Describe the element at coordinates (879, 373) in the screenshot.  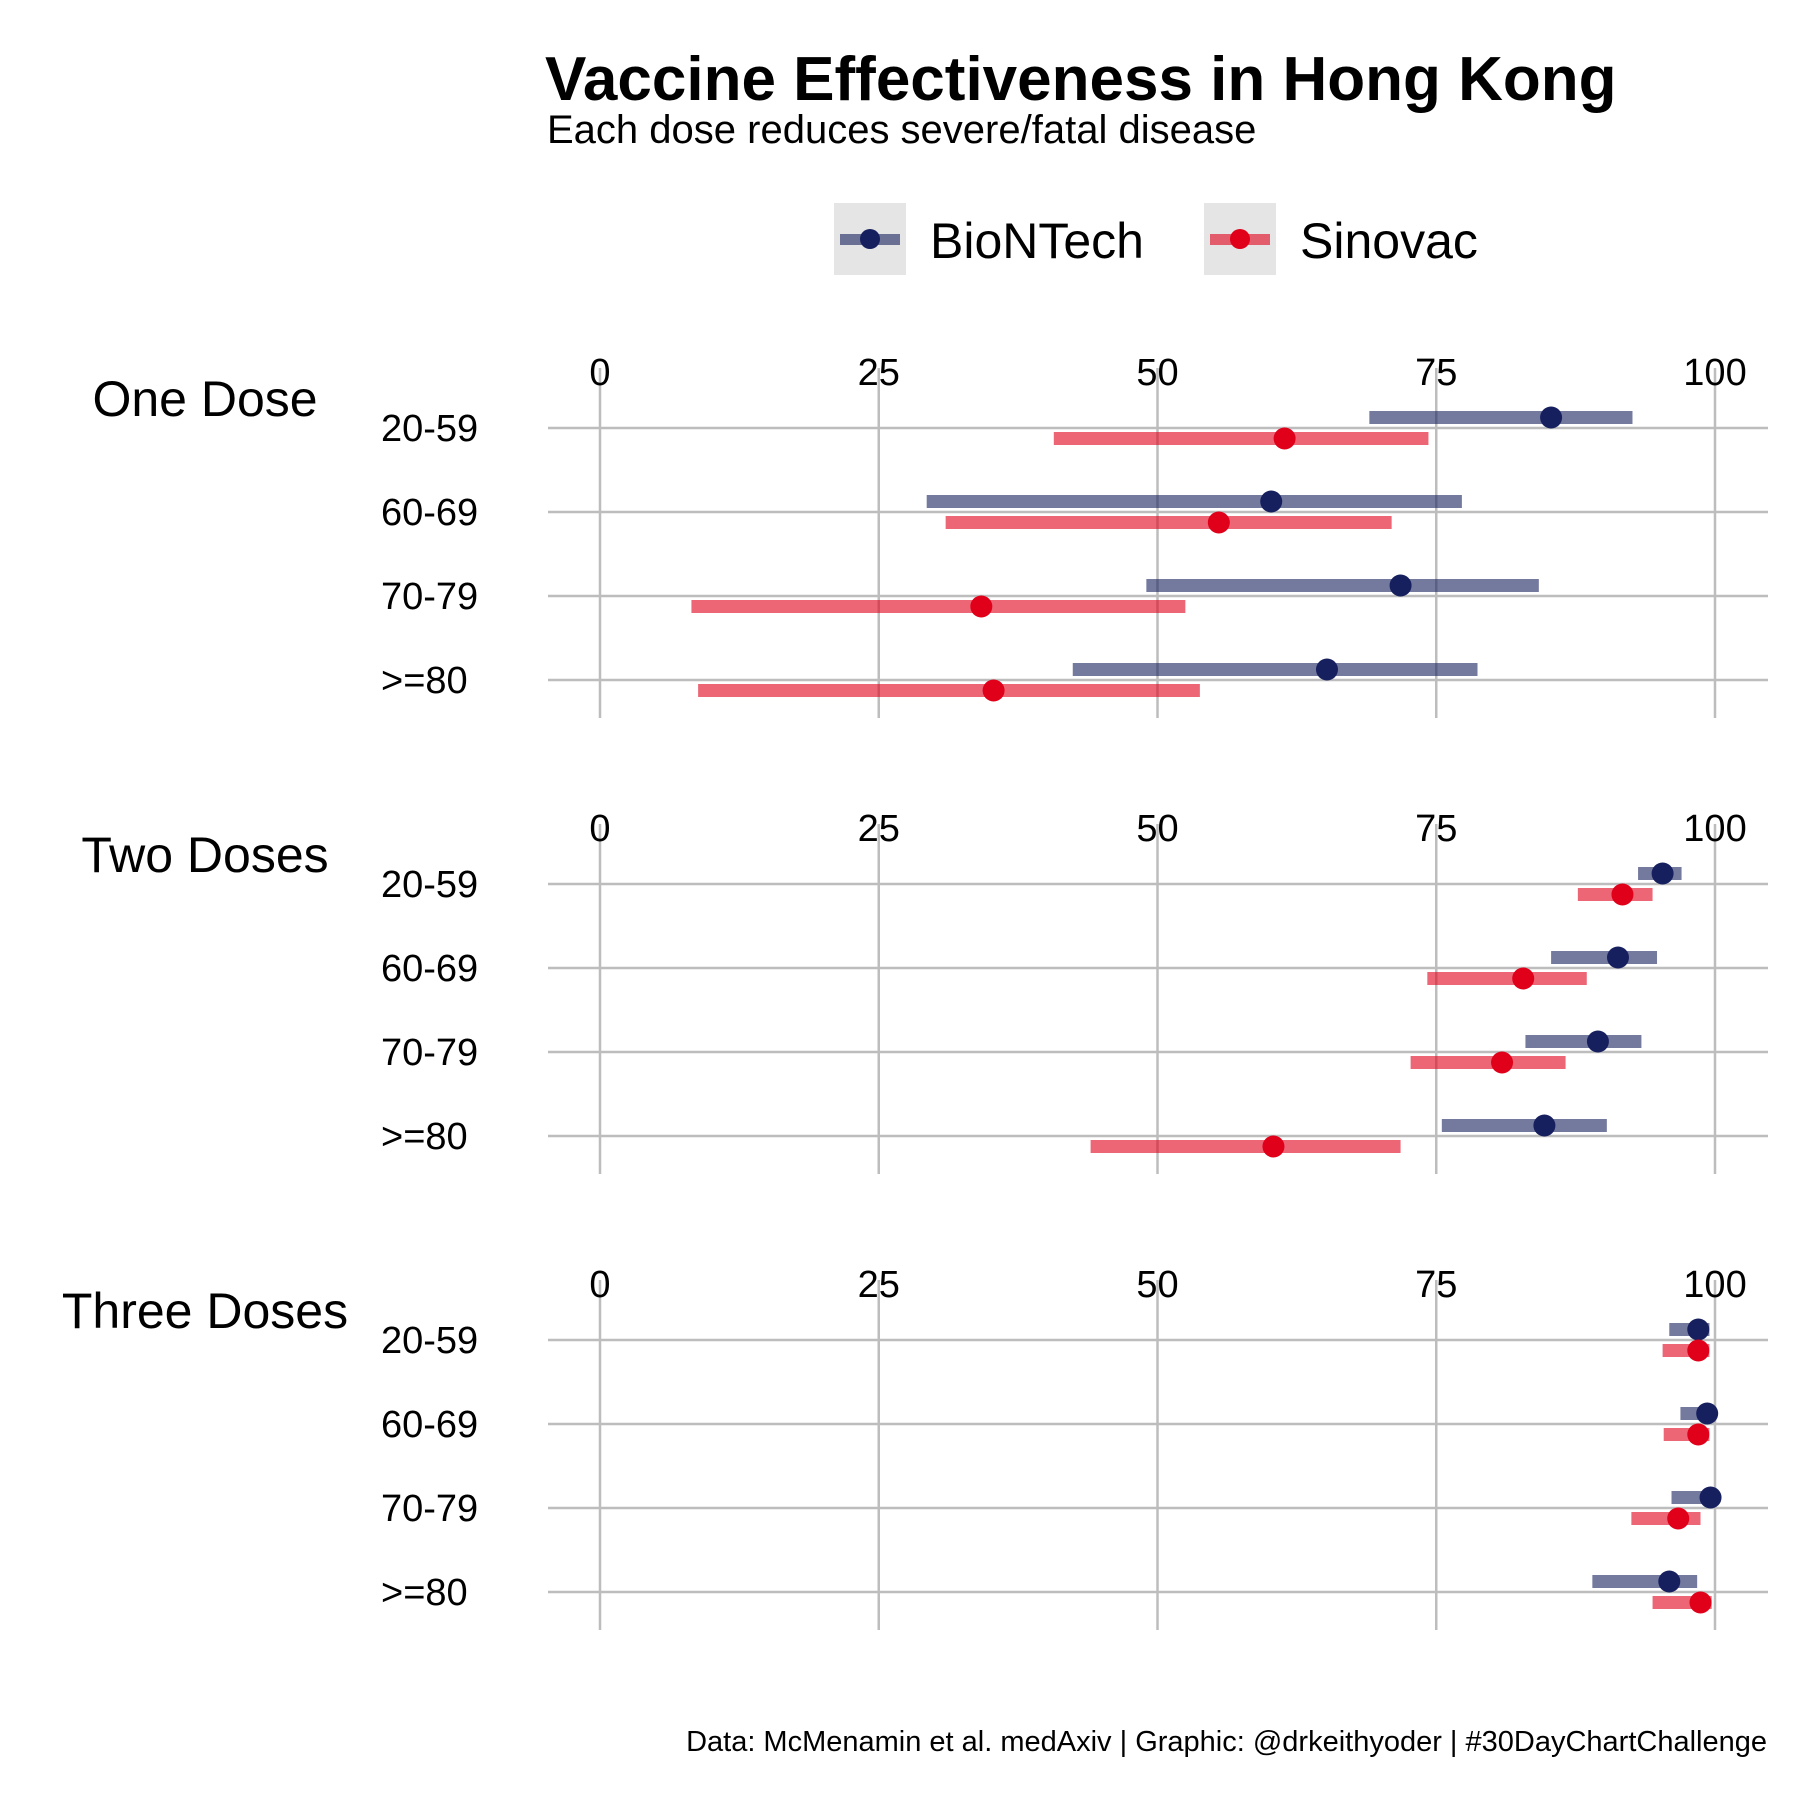
I see `x-tick-label-one-dose-25: 25` at that location.